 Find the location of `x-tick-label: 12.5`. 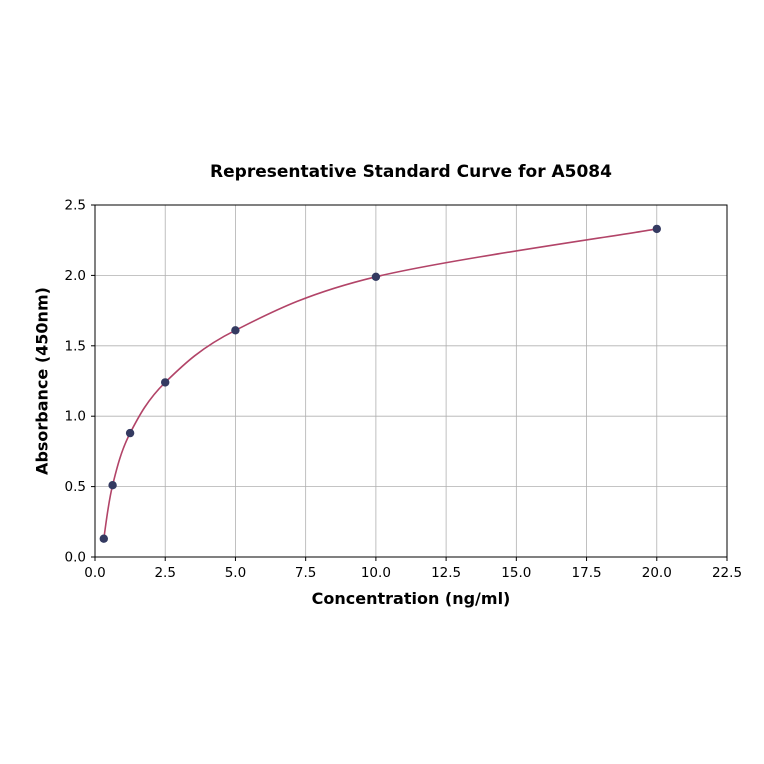

x-tick-label: 12.5 is located at coordinates (446, 573).